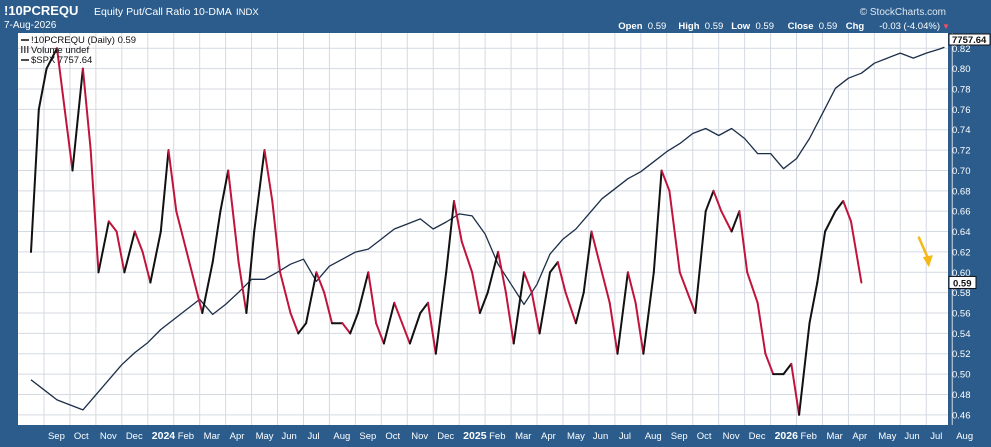 This screenshot has width=991, height=447. What do you see at coordinates (969, 40) in the screenshot?
I see `spx-price-label: 7757.64` at bounding box center [969, 40].